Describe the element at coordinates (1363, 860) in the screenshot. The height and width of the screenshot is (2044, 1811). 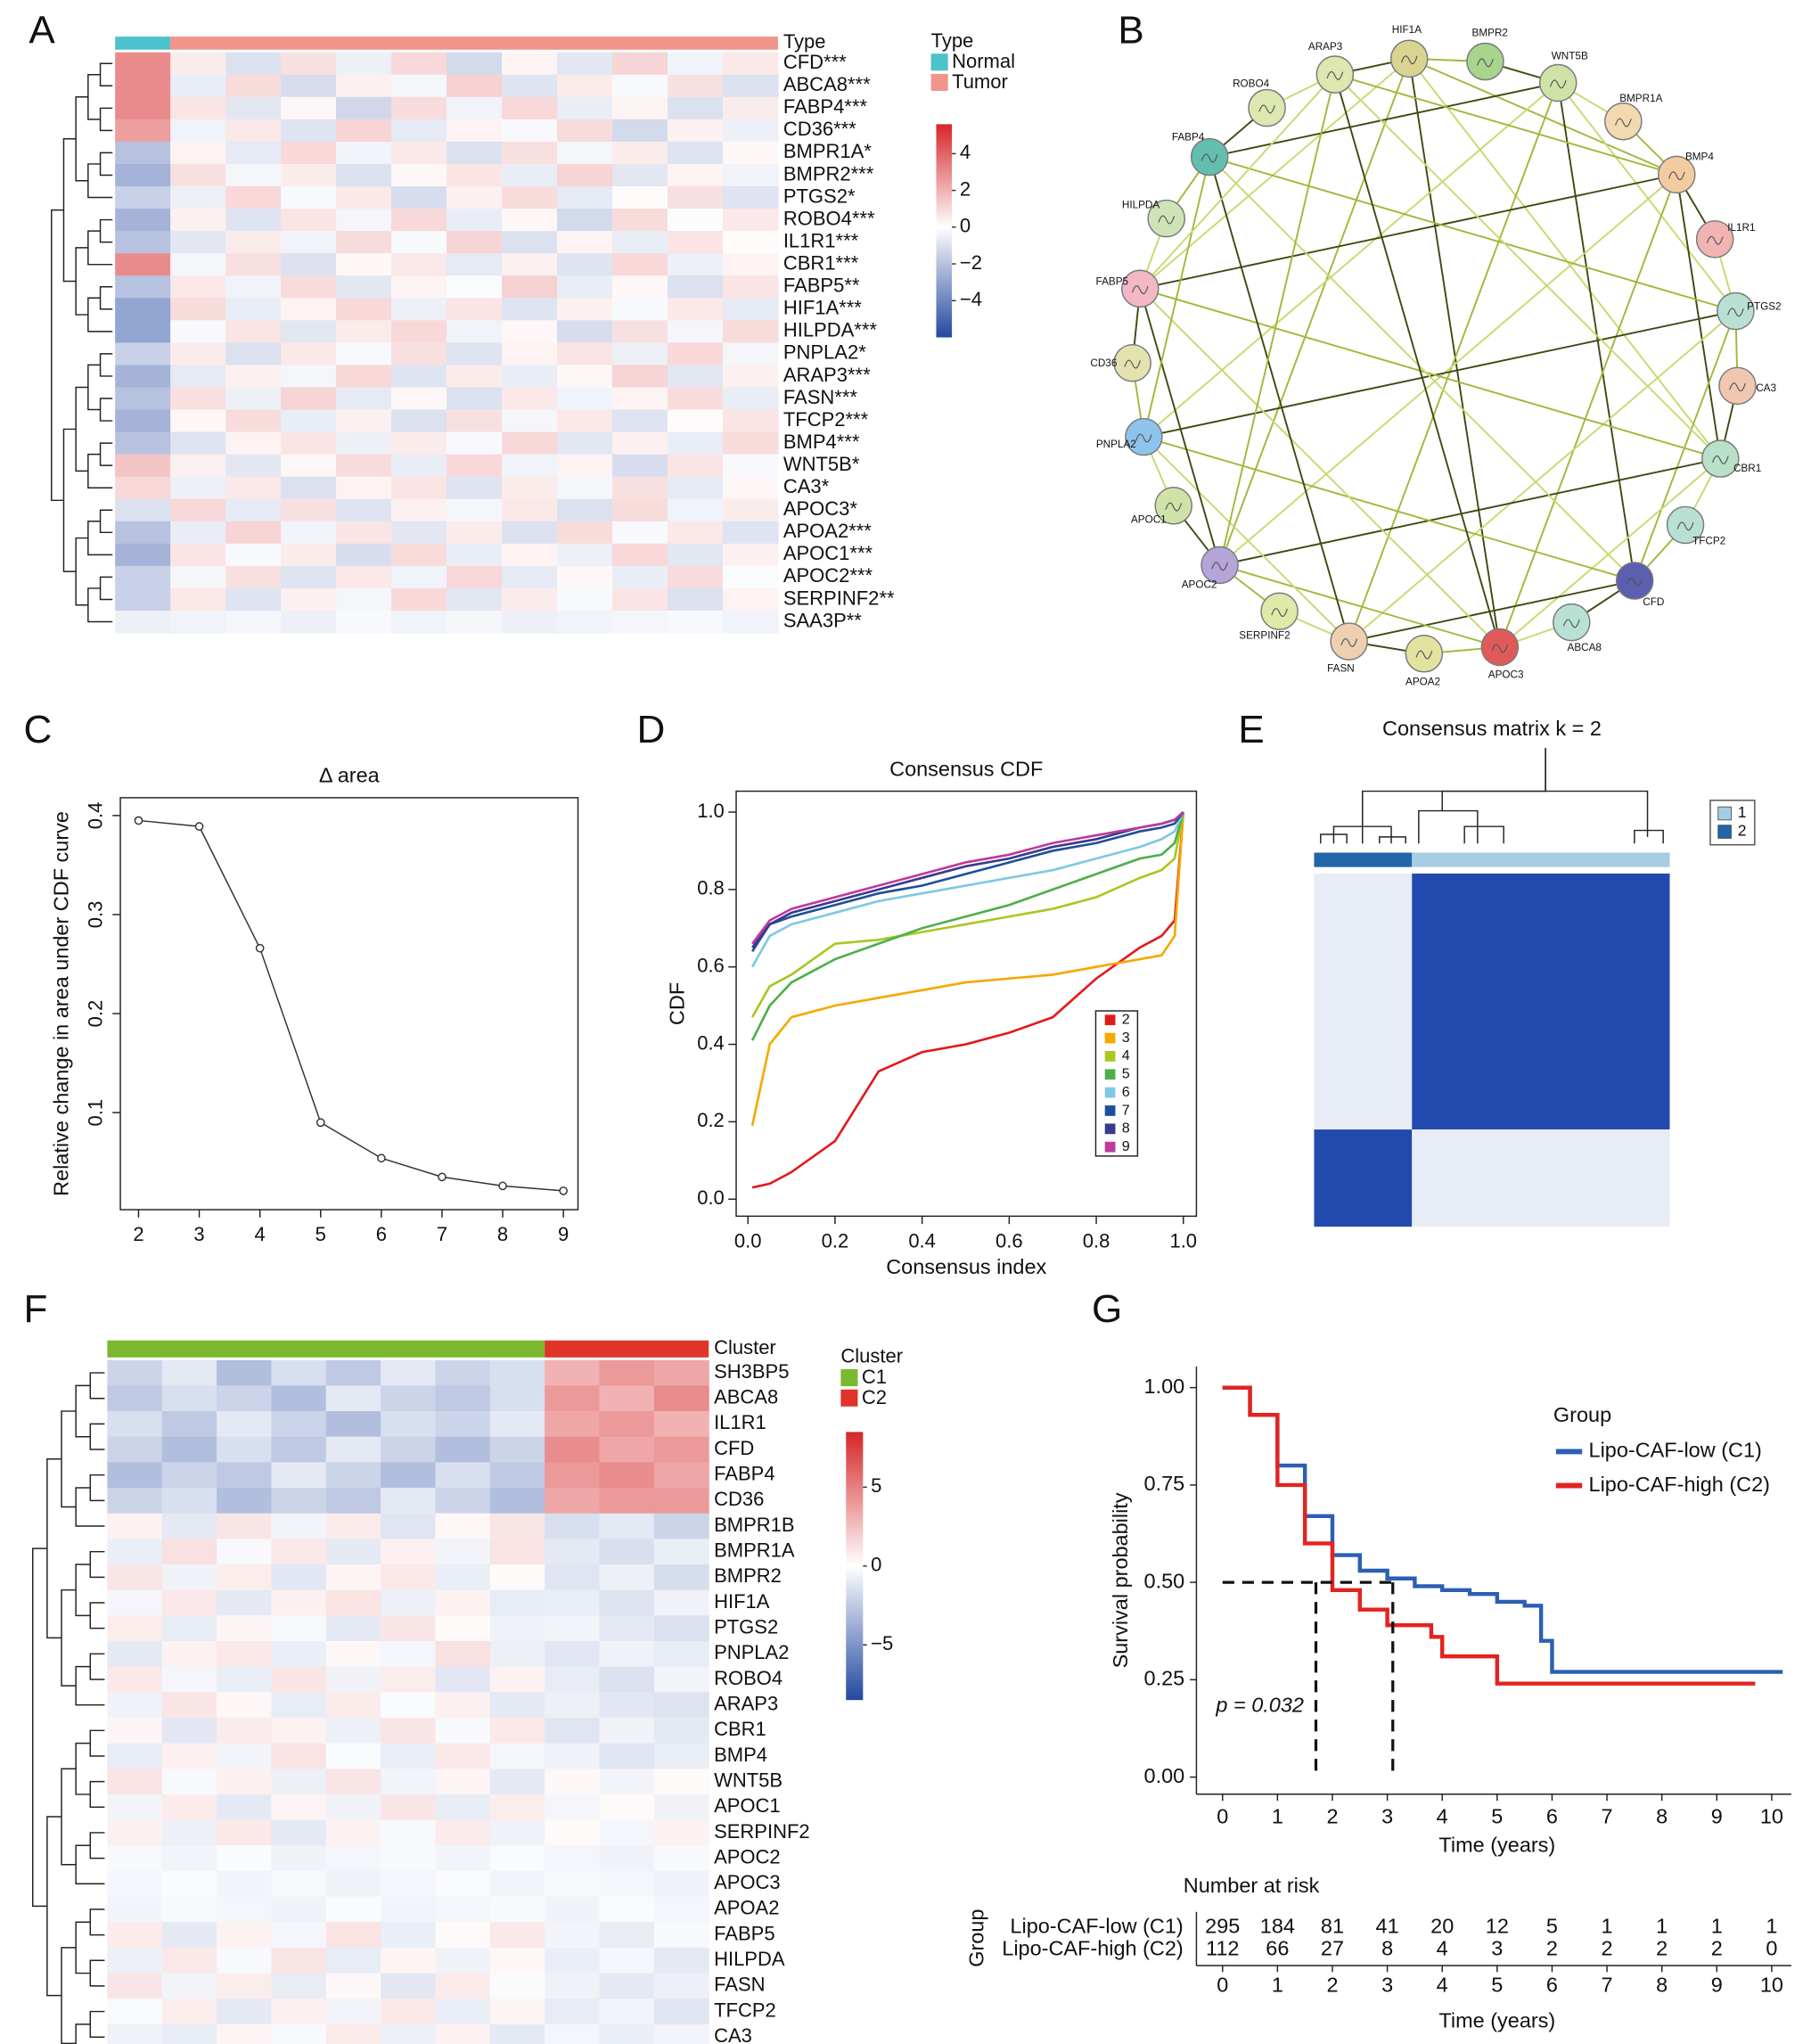
I see `cluster-bar` at that location.